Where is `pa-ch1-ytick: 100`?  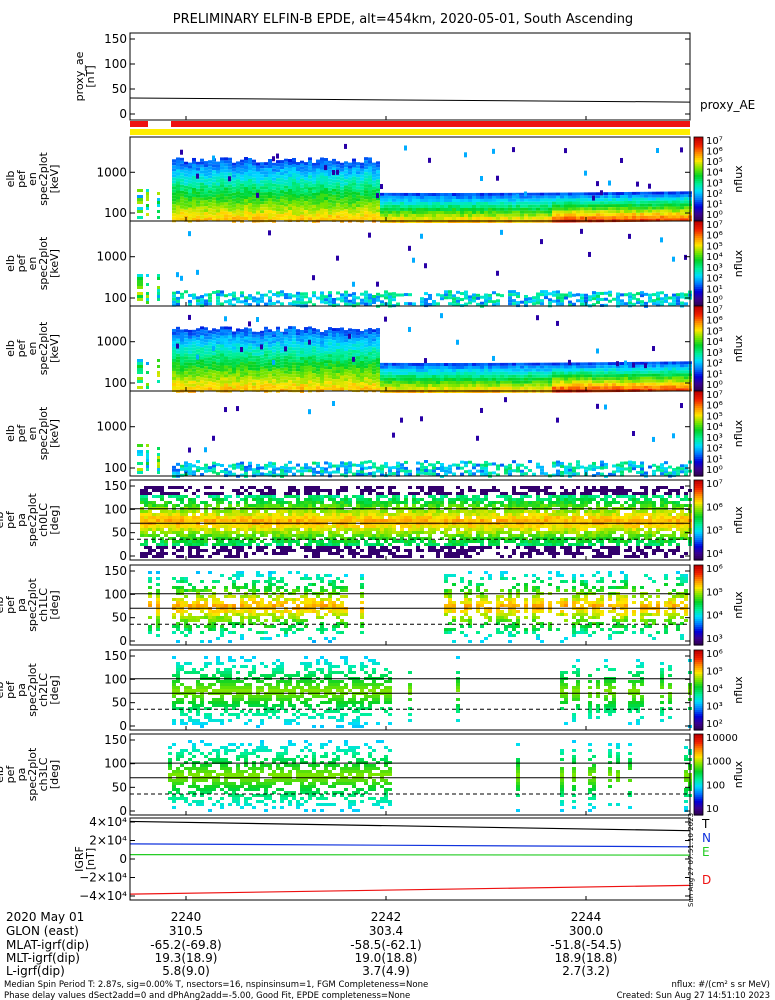
pa-ch1-ytick: 100 is located at coordinates (115, 594).